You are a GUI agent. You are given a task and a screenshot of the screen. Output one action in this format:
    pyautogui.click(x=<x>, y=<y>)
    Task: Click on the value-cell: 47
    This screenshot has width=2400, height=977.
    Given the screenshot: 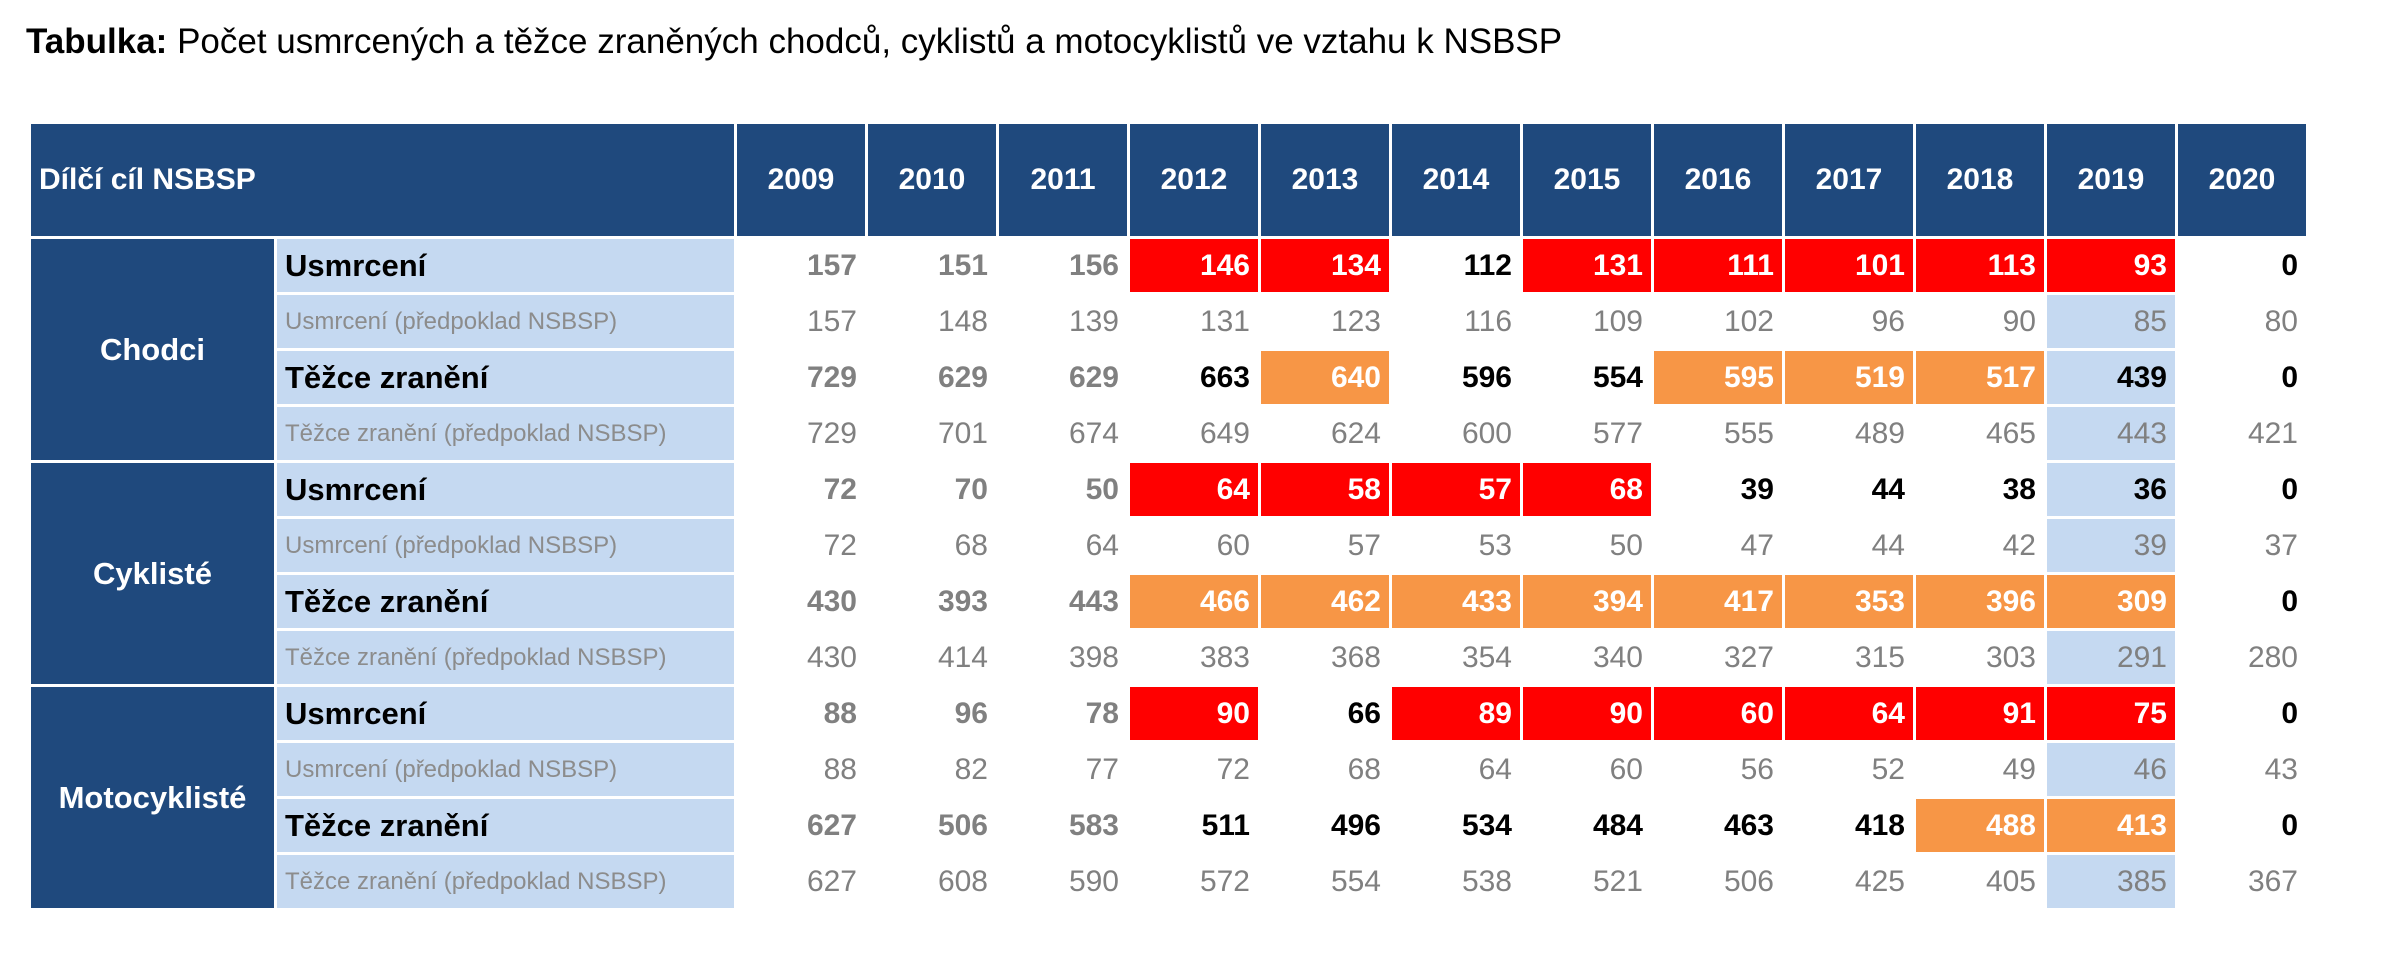 What is the action you would take?
    pyautogui.click(x=1757, y=545)
    